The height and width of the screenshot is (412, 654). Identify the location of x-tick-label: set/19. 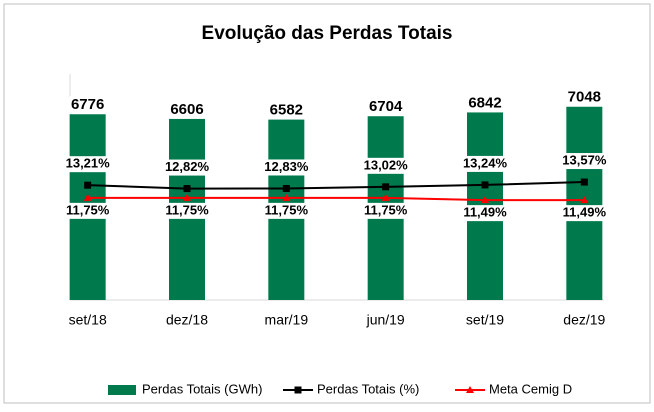
(485, 320).